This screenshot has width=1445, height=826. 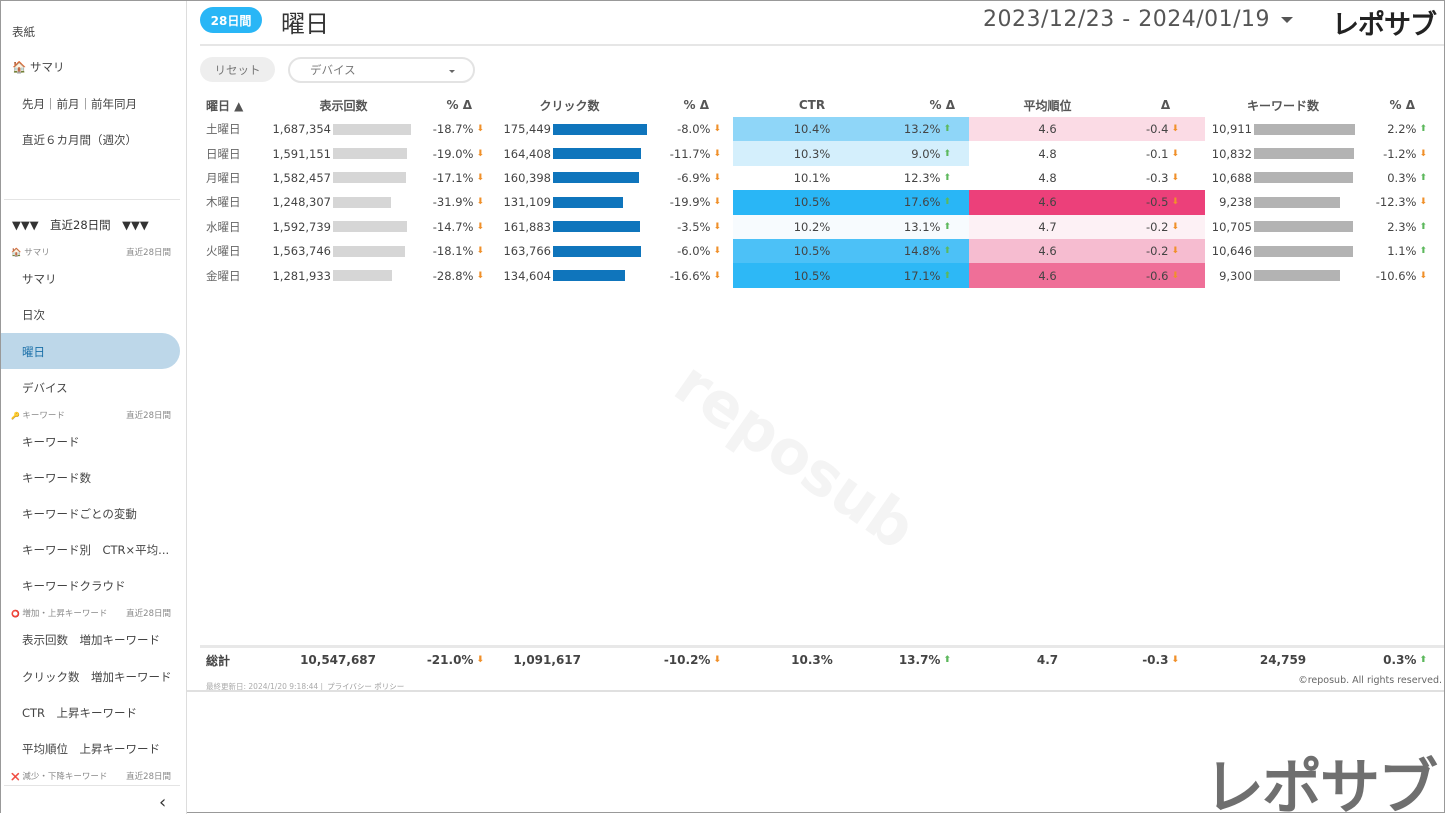 I want to click on sidebar-item-clicks-increase: クリック数 増加キーワード, so click(x=97, y=677).